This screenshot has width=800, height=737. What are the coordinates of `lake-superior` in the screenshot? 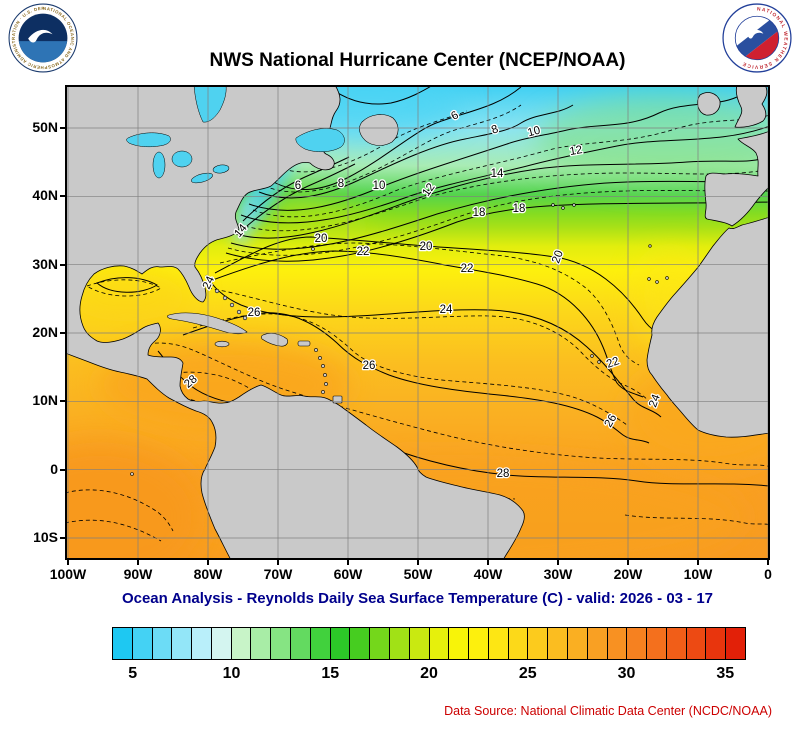 It's located at (148, 140).